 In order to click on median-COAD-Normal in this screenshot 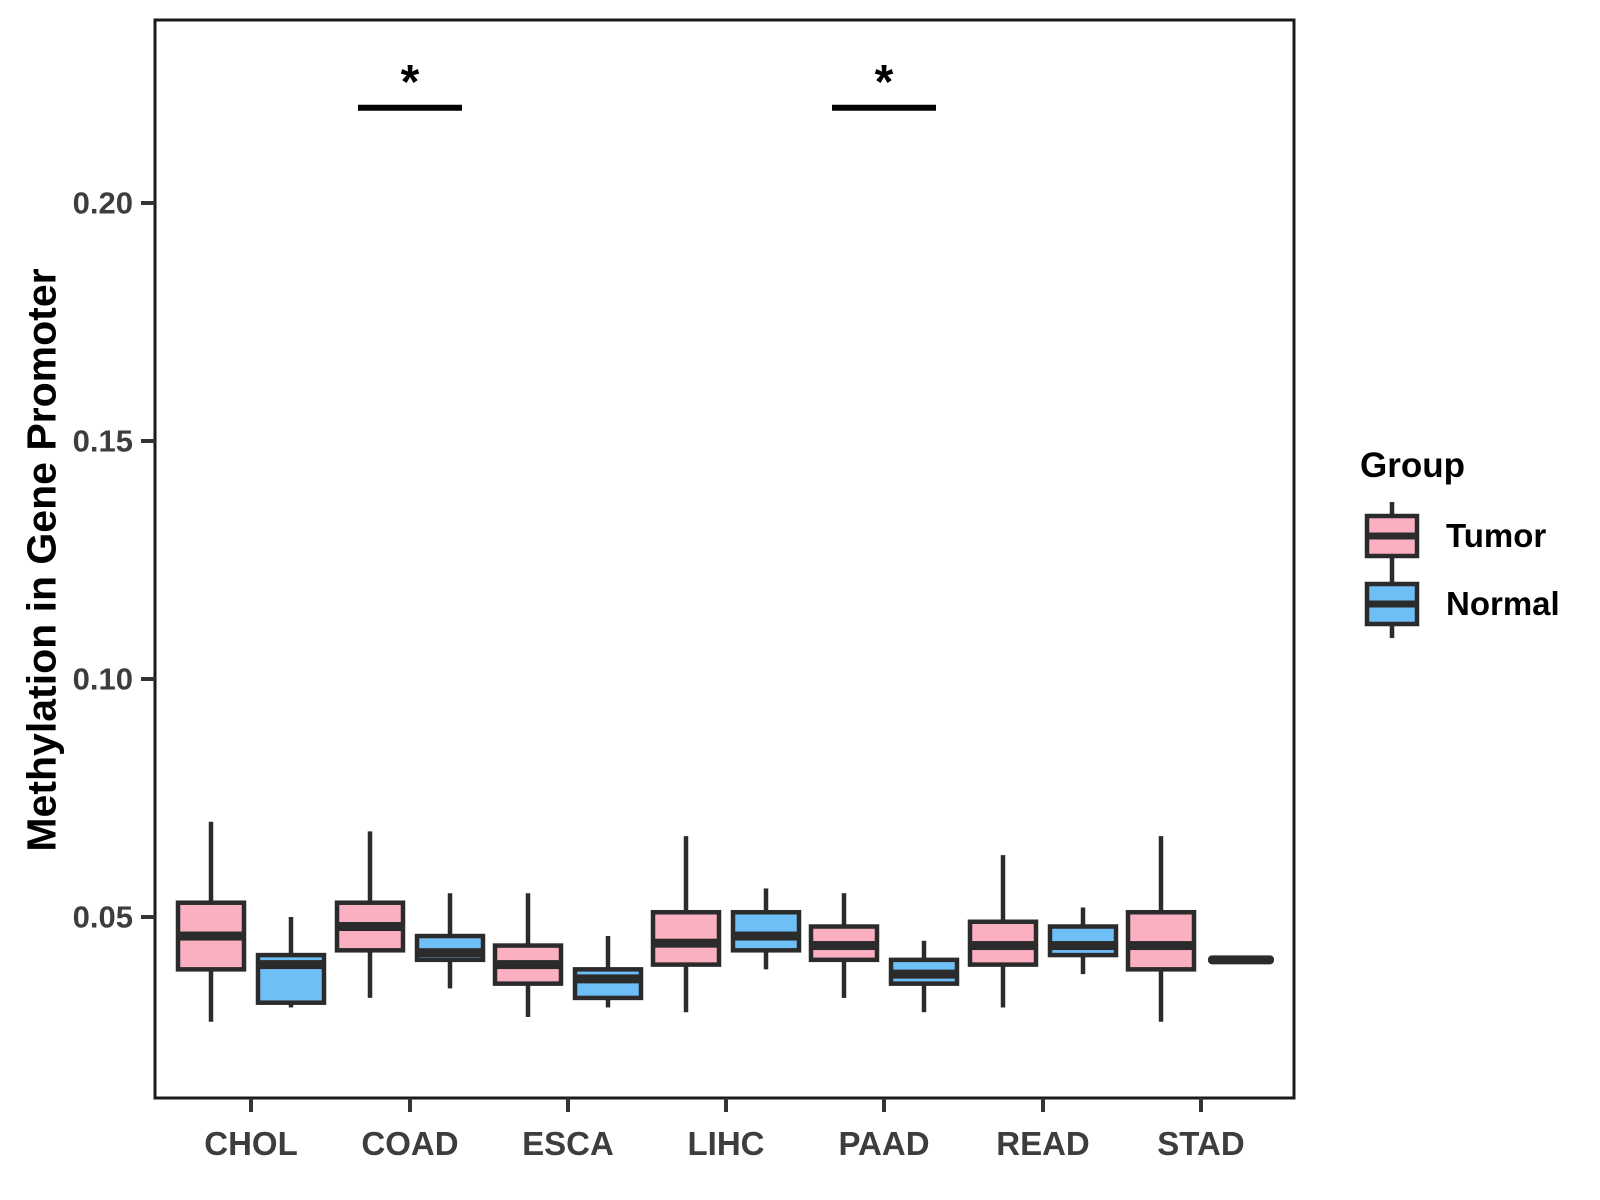, I will do `click(450, 953)`.